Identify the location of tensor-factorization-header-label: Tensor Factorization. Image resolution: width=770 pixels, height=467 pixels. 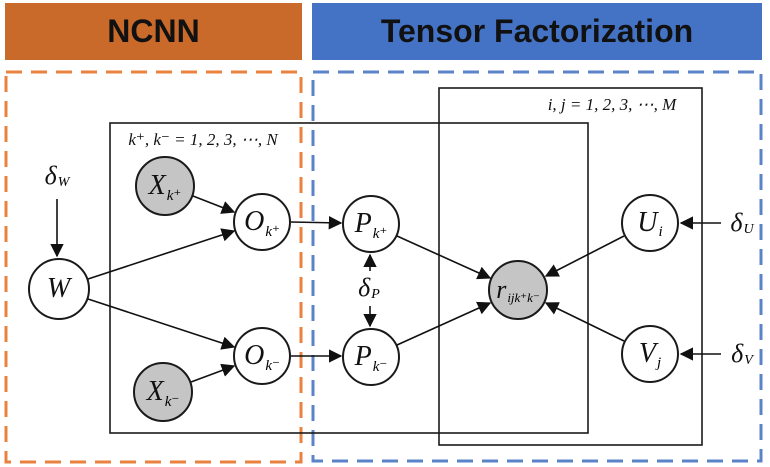
(537, 31).